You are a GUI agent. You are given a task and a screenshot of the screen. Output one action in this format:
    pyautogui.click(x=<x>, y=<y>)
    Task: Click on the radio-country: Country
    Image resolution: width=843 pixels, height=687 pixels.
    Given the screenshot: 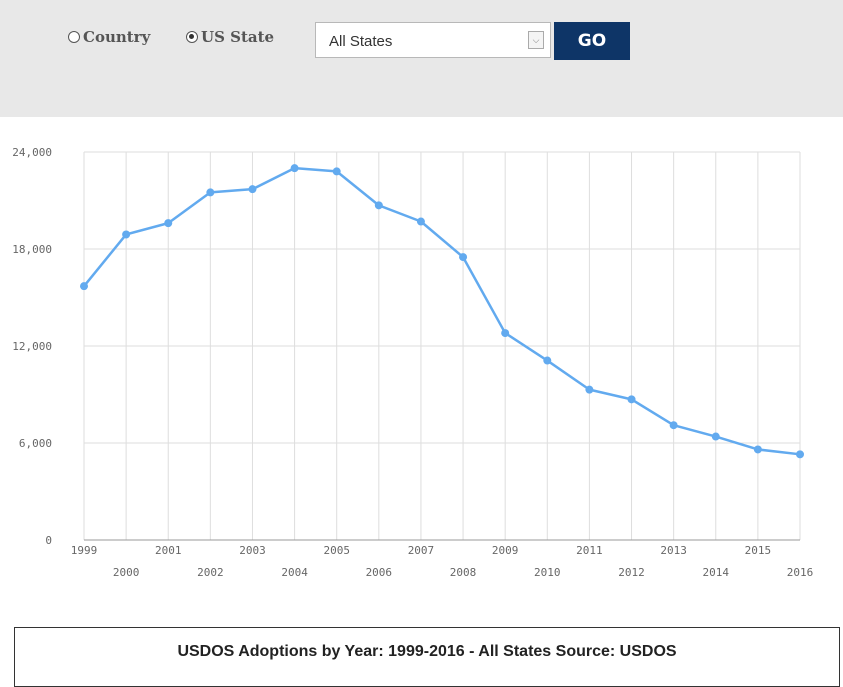 What is the action you would take?
    pyautogui.click(x=109, y=37)
    